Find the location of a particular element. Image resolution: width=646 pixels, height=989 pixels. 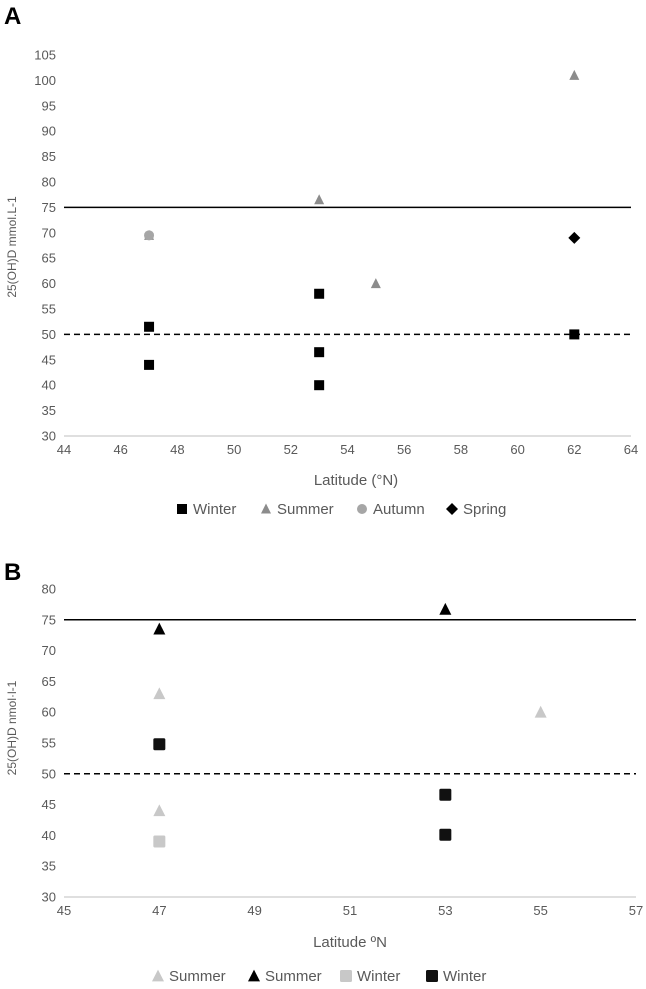

panel-a-x-tick-label: 48 is located at coordinates (177, 449).